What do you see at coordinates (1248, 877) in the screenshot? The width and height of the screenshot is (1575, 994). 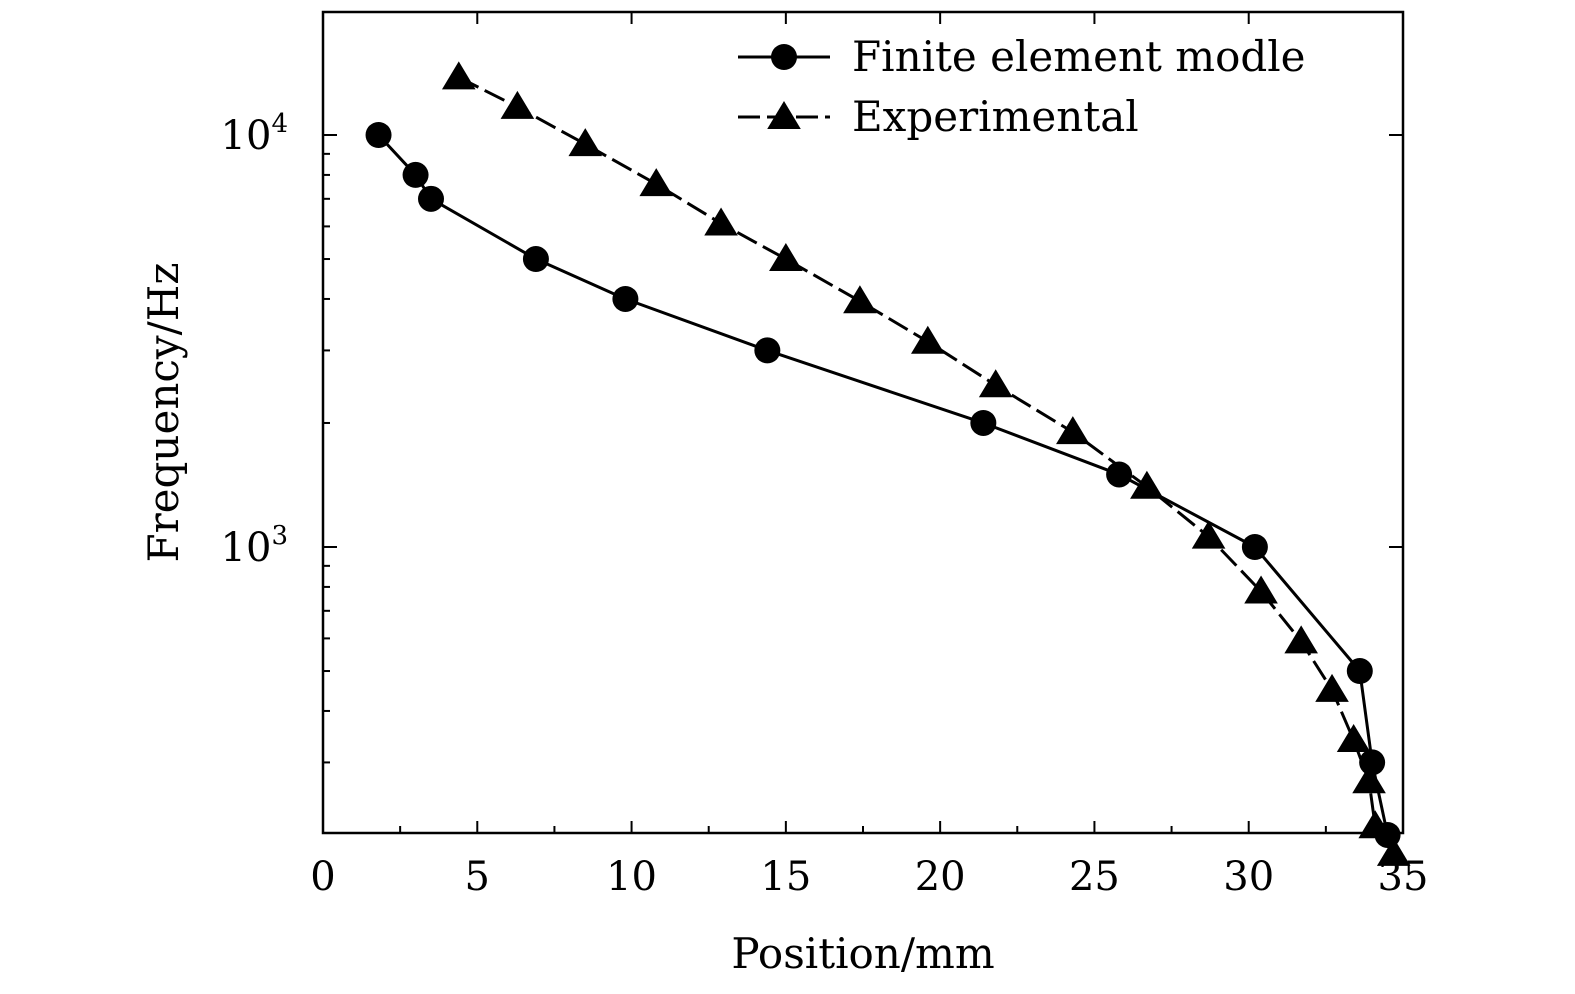 I see `x-tick-label: 30` at bounding box center [1248, 877].